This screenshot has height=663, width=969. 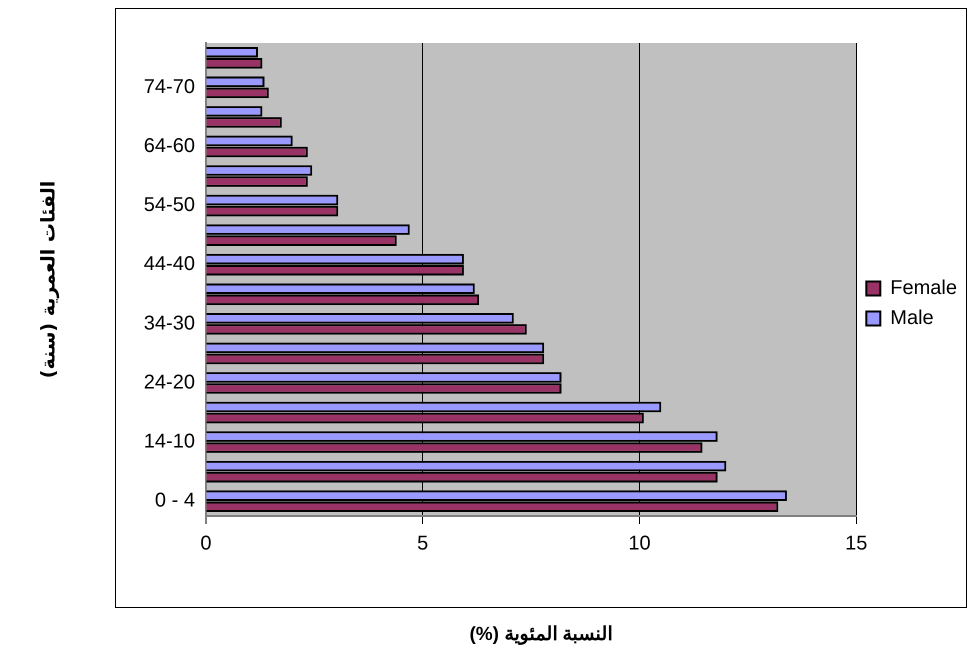 What do you see at coordinates (639, 543) in the screenshot?
I see `x-tick-label: 10` at bounding box center [639, 543].